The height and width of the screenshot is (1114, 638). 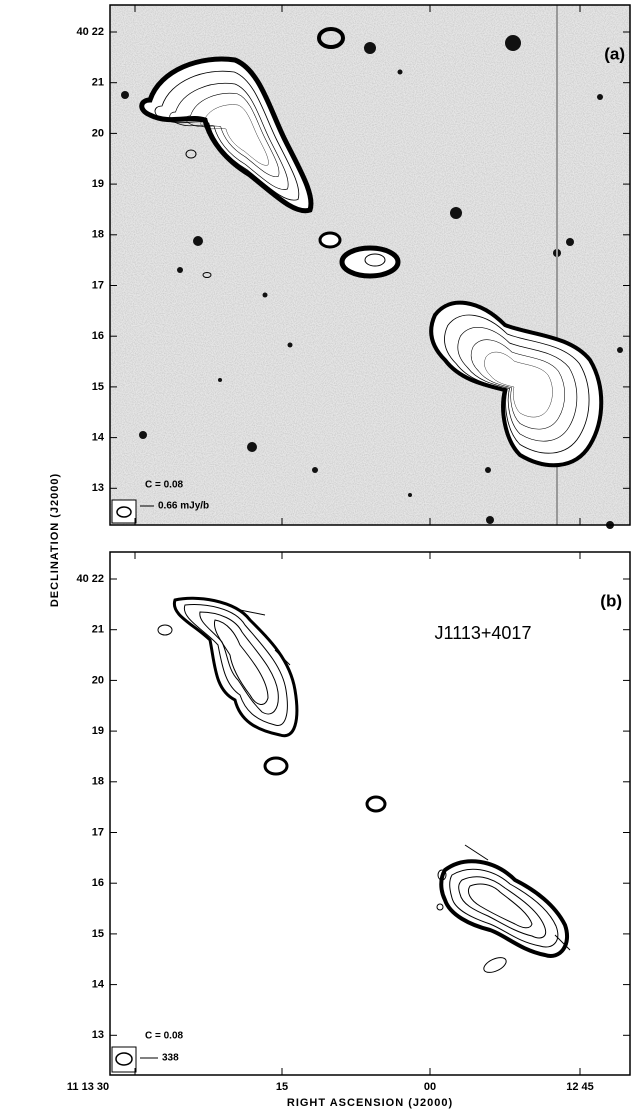 What do you see at coordinates (430, 1087) in the screenshot?
I see `x-tick-label: 00` at bounding box center [430, 1087].